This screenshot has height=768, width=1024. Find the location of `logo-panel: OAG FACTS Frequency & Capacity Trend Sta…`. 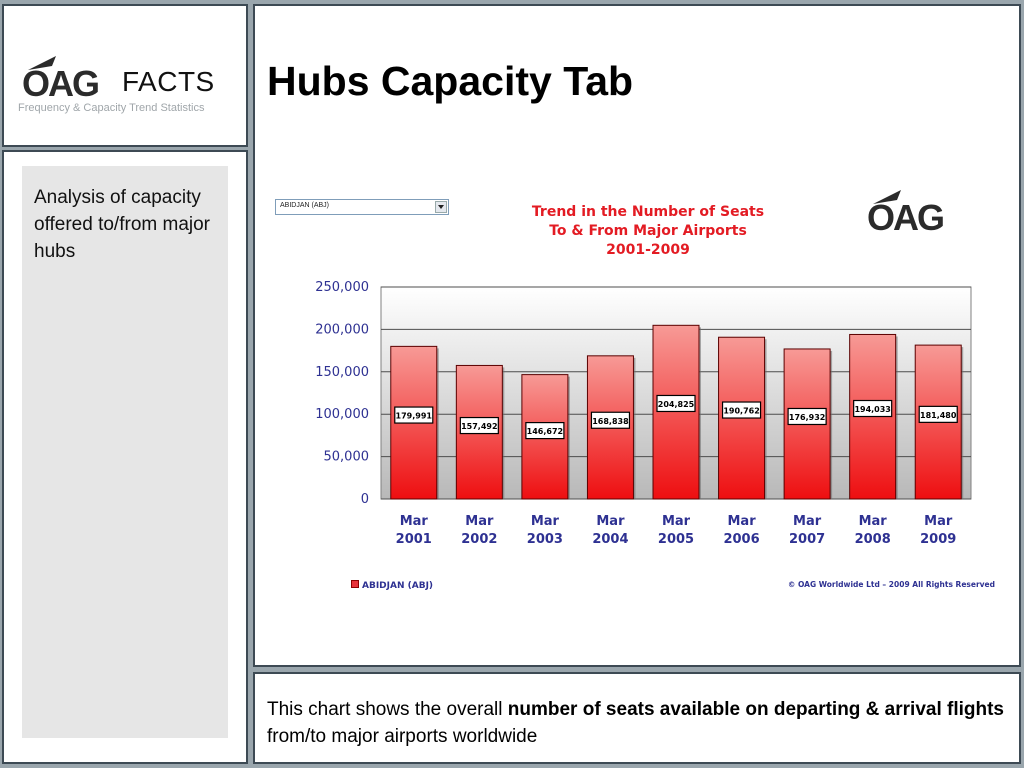

logo-panel: OAG FACTS Frequency & Capacity Trend Sta… is located at coordinates (125, 75).